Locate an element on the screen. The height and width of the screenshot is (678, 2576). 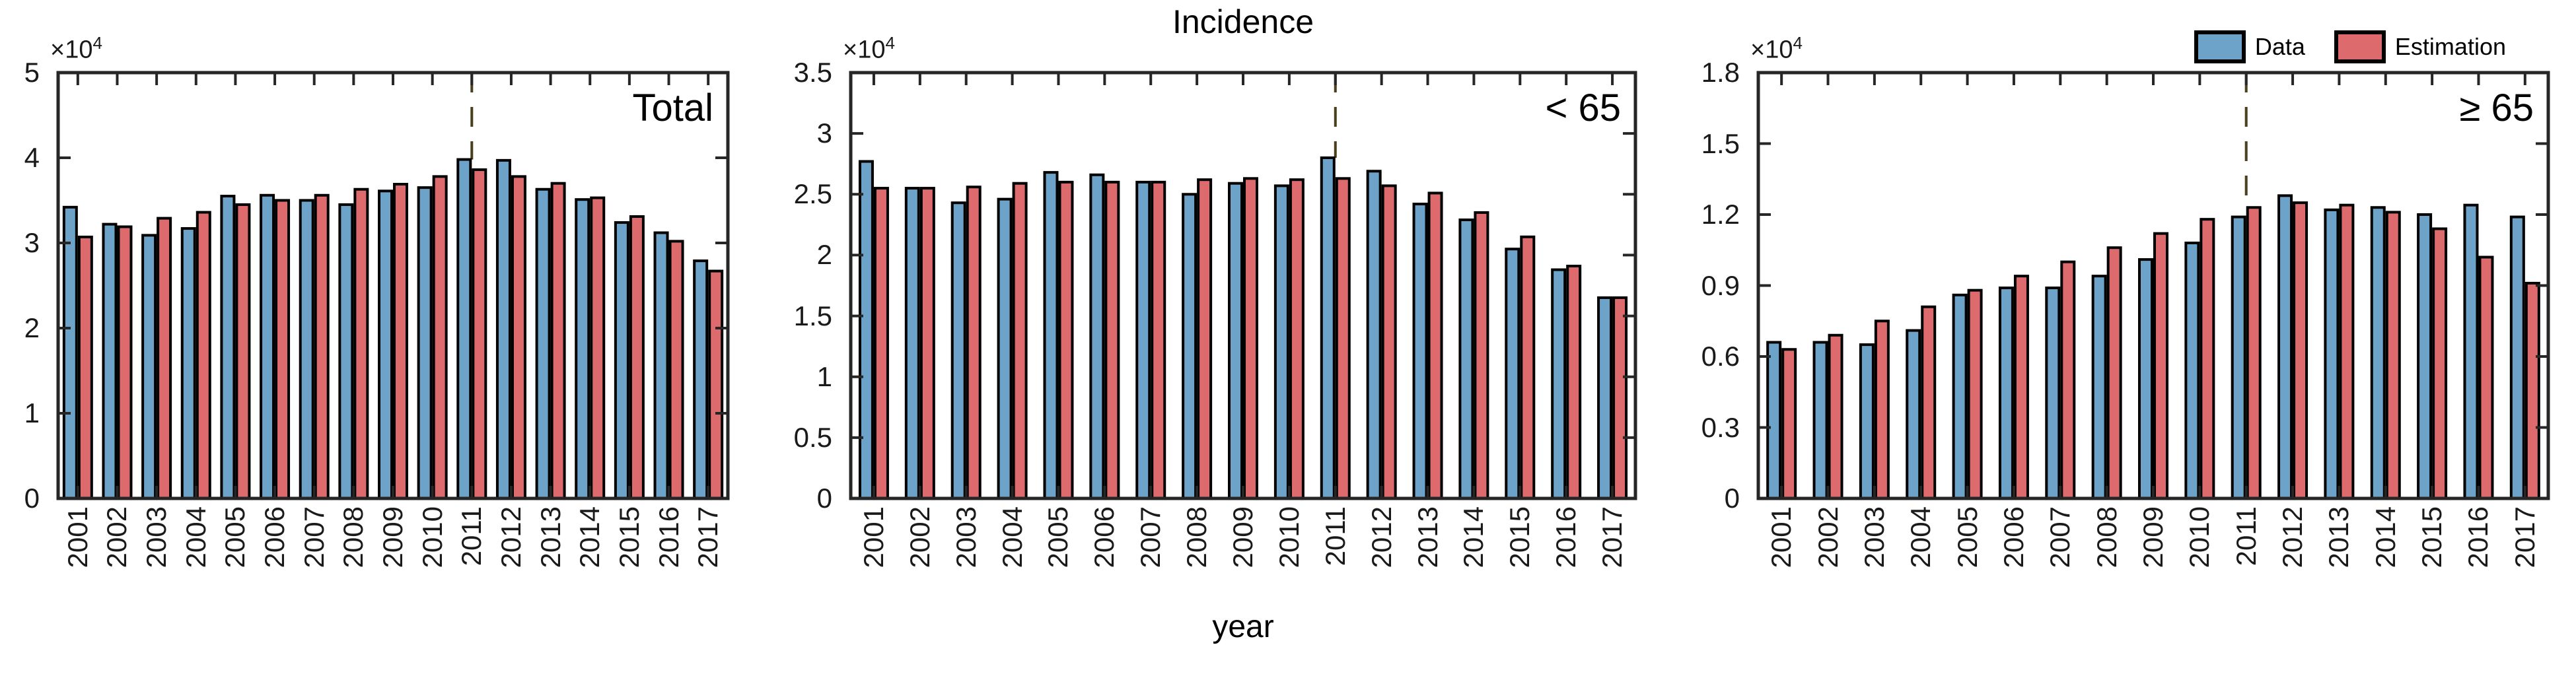
bar-estimation-2012 is located at coordinates (2300, 350).